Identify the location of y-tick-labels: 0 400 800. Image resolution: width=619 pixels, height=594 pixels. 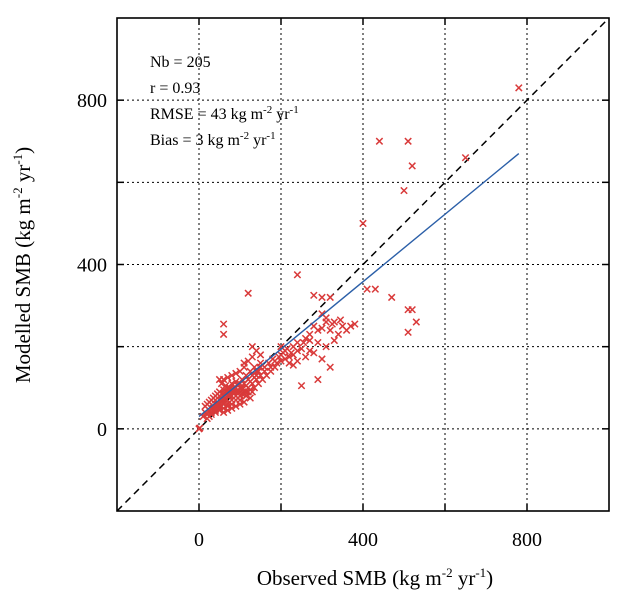
(92, 265).